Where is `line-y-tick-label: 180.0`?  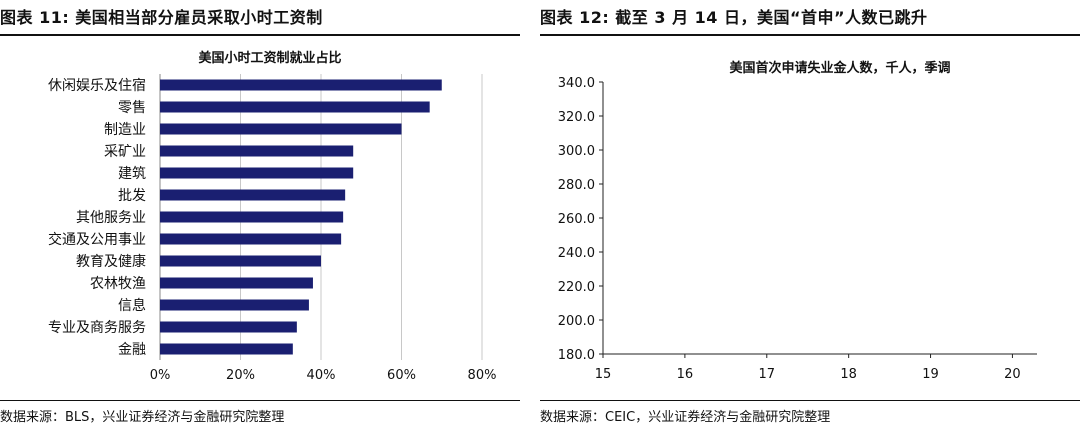
line-y-tick-label: 180.0 is located at coordinates (576, 355).